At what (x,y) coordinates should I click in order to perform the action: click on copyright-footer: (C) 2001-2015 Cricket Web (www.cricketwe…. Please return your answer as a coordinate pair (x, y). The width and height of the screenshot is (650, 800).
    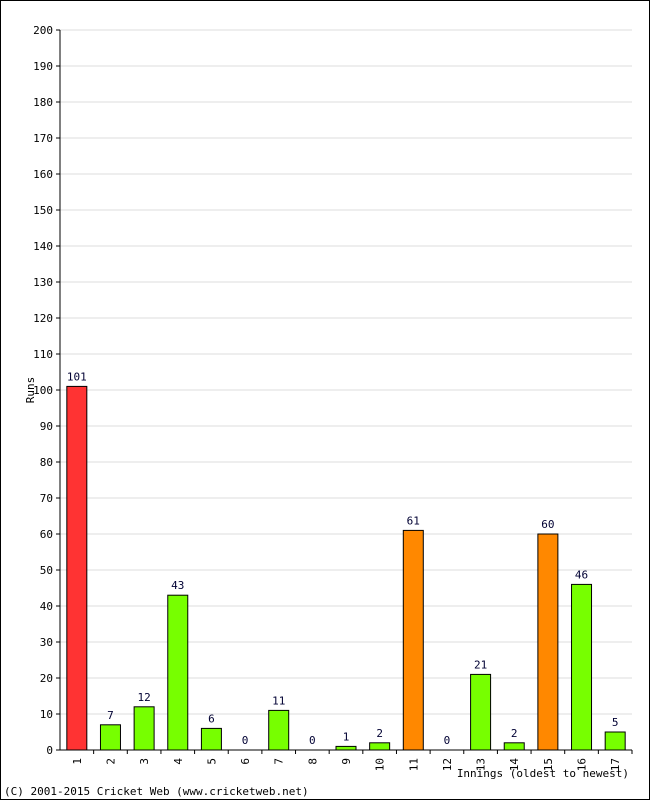
    Looking at the image, I should click on (156, 791).